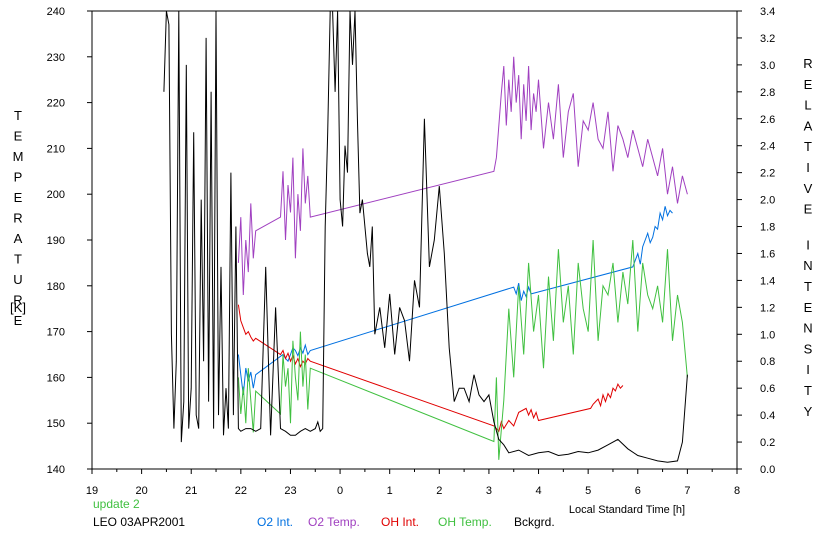  I want to click on y-left-tick-label: 150, so click(56, 424).